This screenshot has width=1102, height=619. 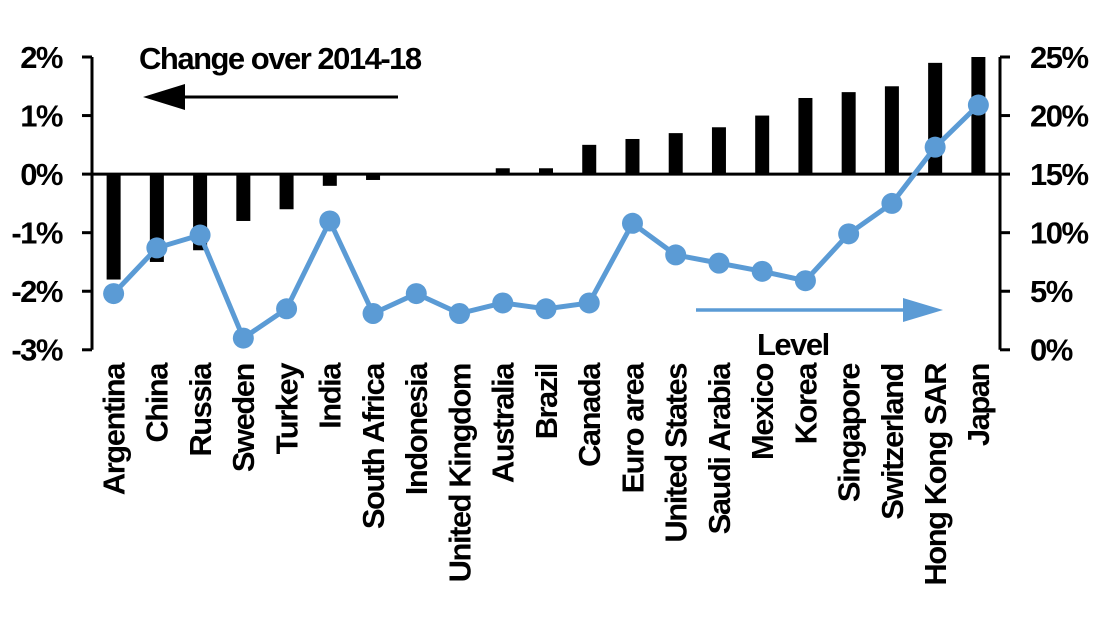 What do you see at coordinates (330, 395) in the screenshot?
I see `category-label-india: India` at bounding box center [330, 395].